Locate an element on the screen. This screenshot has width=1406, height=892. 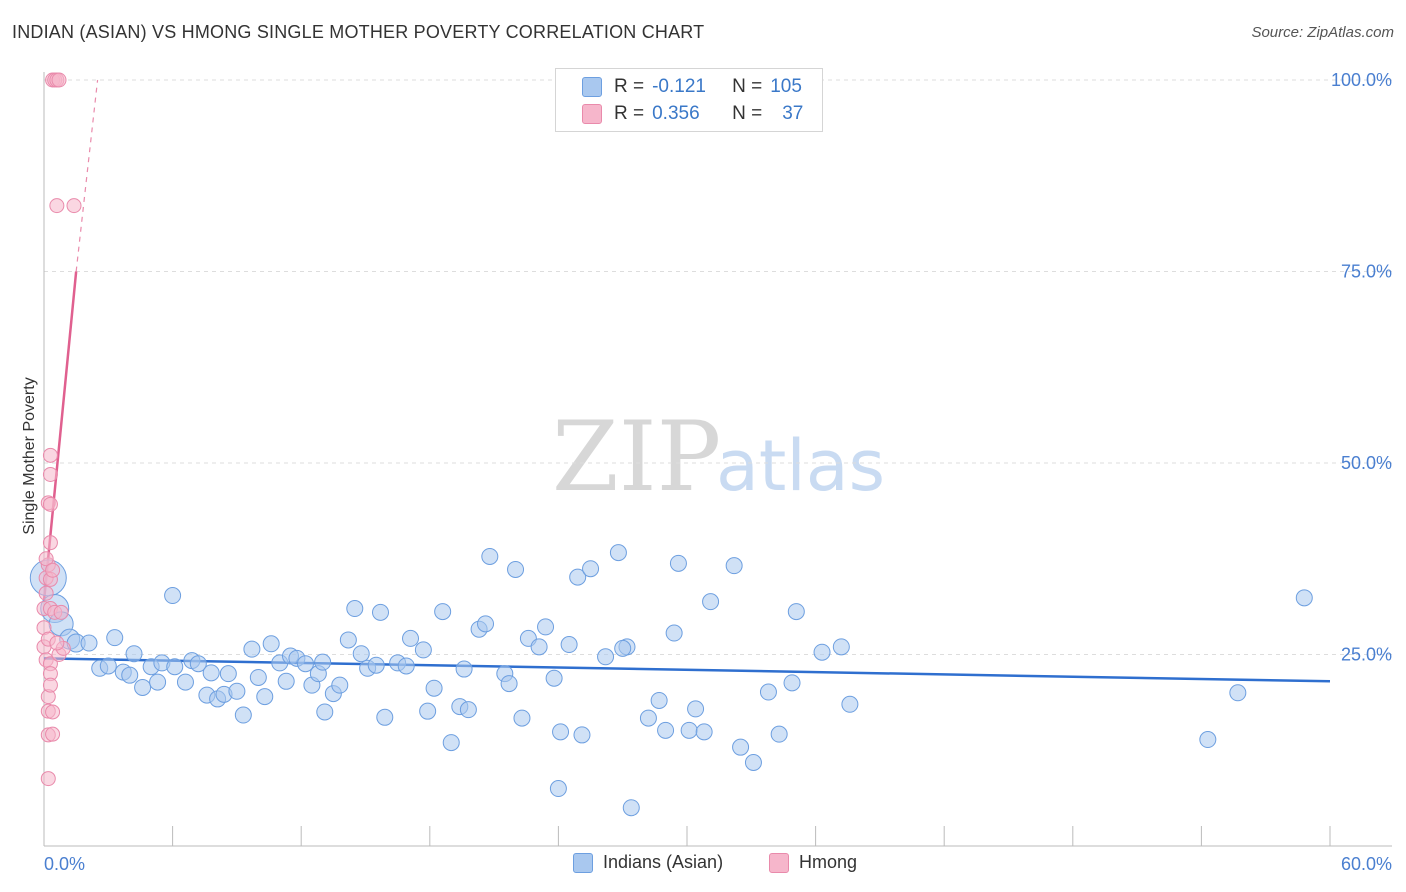
y-tick-label: 25.0% is located at coordinates (1366, 655).